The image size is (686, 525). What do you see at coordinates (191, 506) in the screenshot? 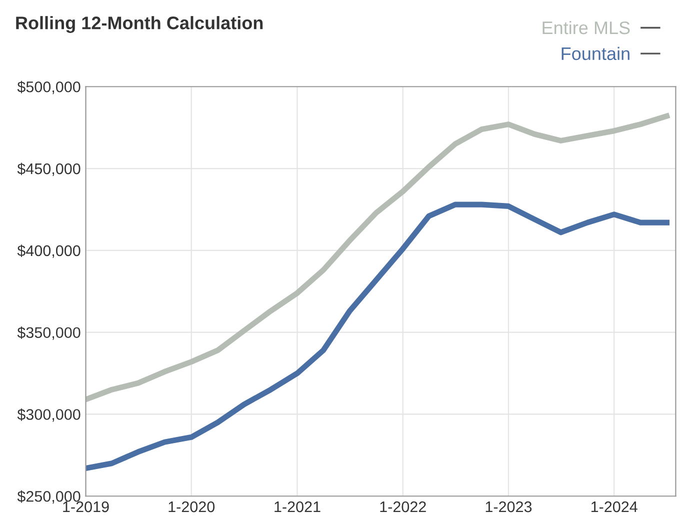
I see `x-tick-label: 1-2020` at bounding box center [191, 506].